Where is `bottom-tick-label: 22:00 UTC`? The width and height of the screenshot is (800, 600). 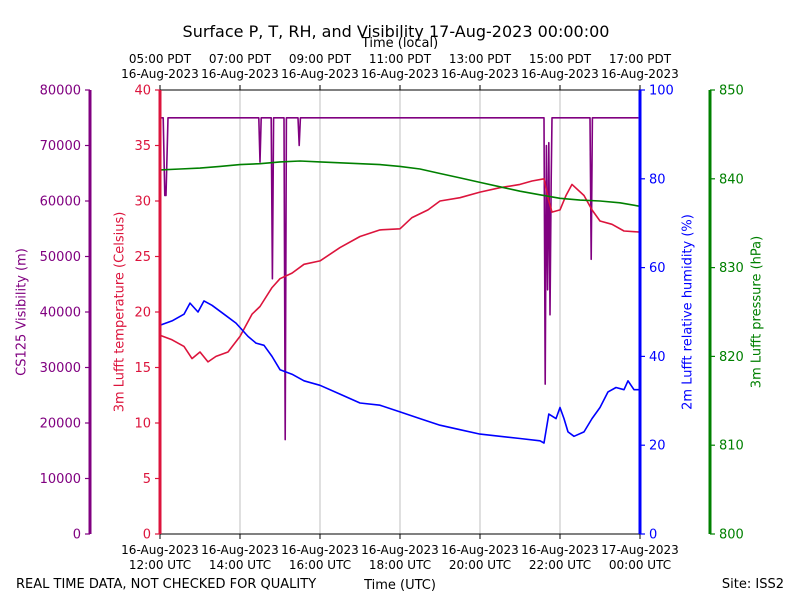 bottom-tick-label: 22:00 UTC is located at coordinates (560, 565).